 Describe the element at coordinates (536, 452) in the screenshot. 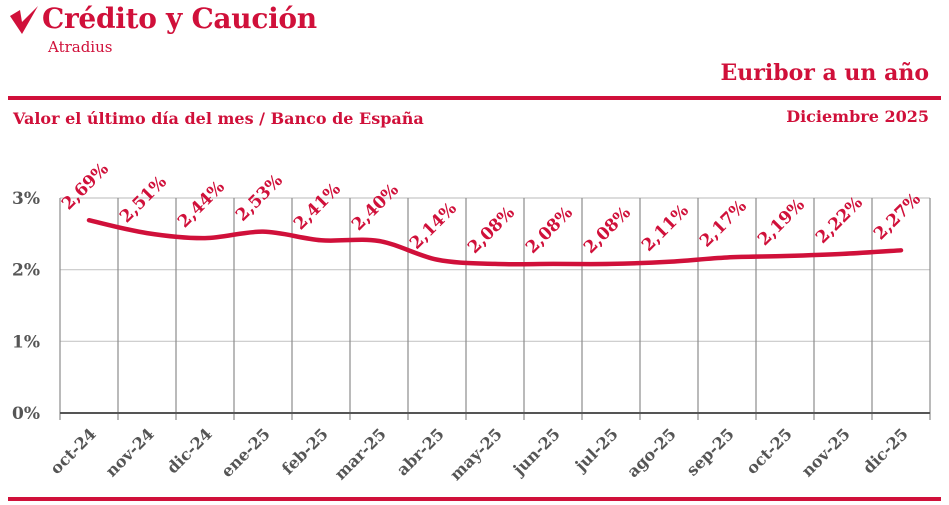

I see `x-tick-label: jun-25` at that location.